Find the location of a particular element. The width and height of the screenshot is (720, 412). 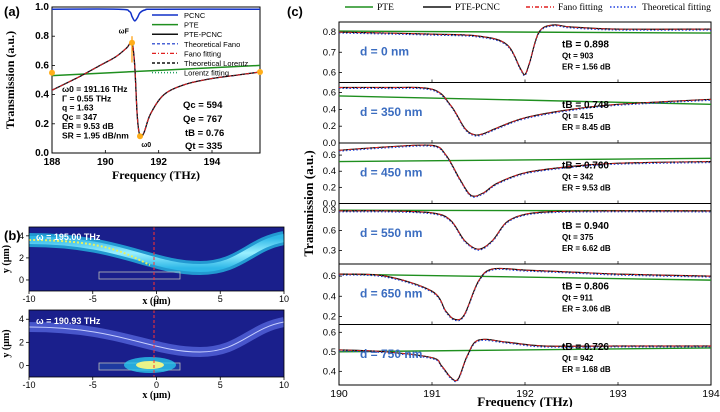

legend-label-a: PTE-PCNC is located at coordinates (203, 34).